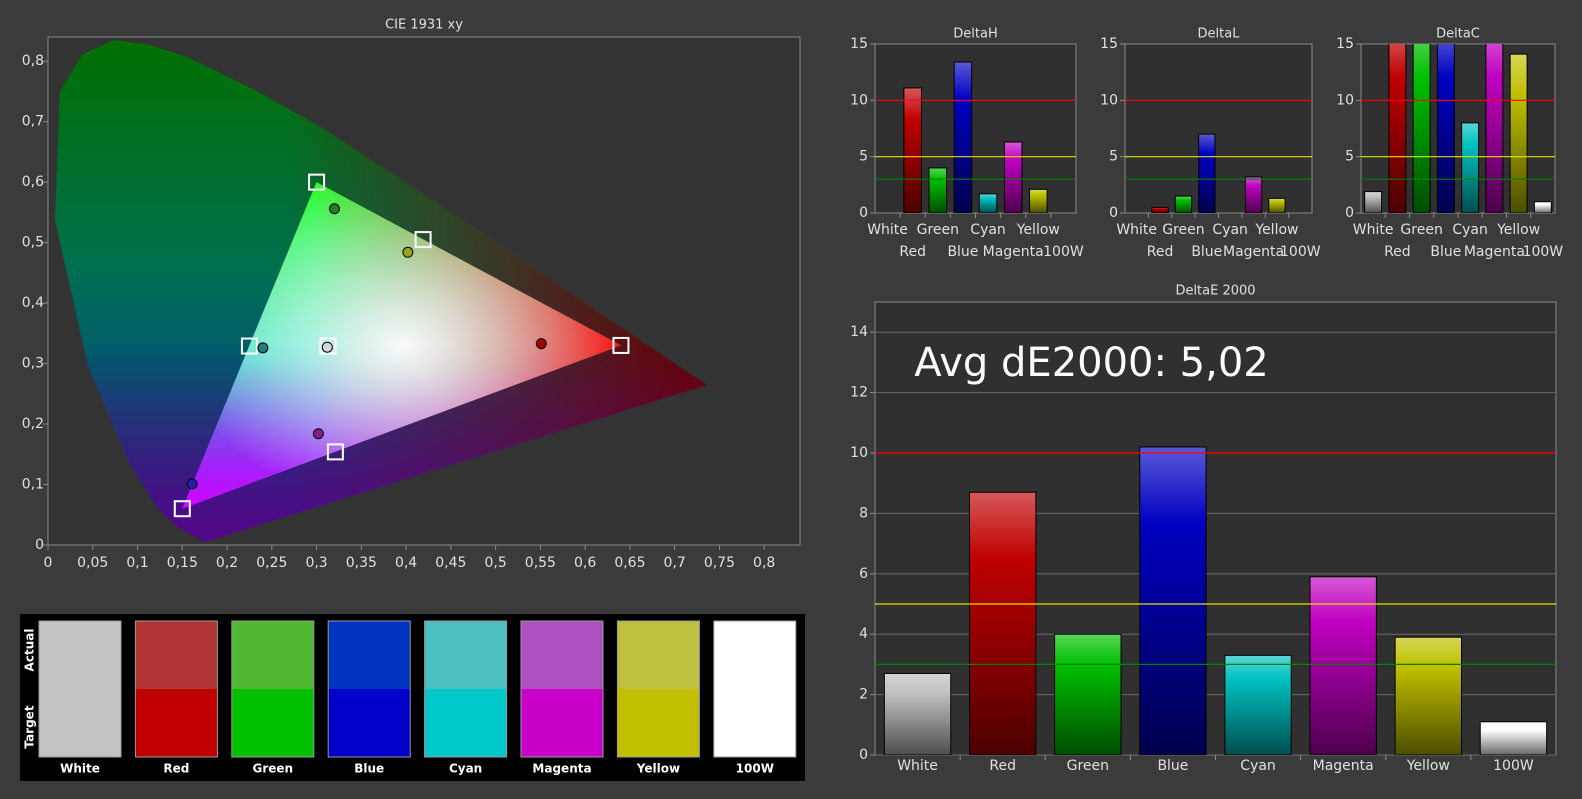 The width and height of the screenshot is (1582, 799). Describe the element at coordinates (495, 563) in the screenshot. I see `x-tick-label: 0,5` at that location.